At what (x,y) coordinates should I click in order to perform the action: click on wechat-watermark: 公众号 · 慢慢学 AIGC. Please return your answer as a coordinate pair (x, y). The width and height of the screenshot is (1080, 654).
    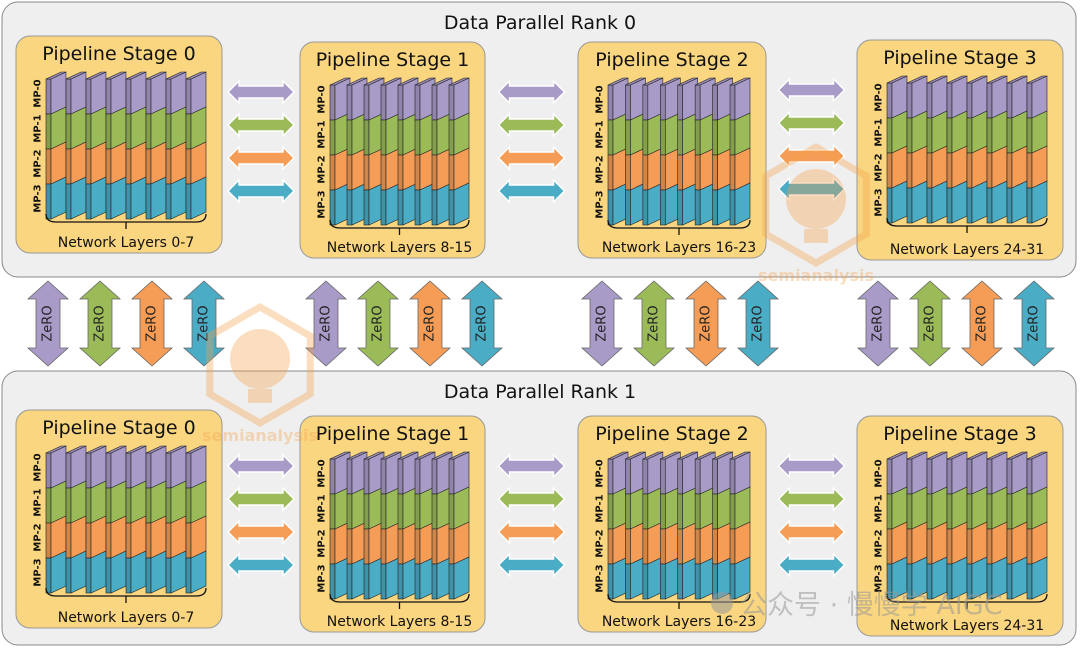
    Looking at the image, I should click on (857, 605).